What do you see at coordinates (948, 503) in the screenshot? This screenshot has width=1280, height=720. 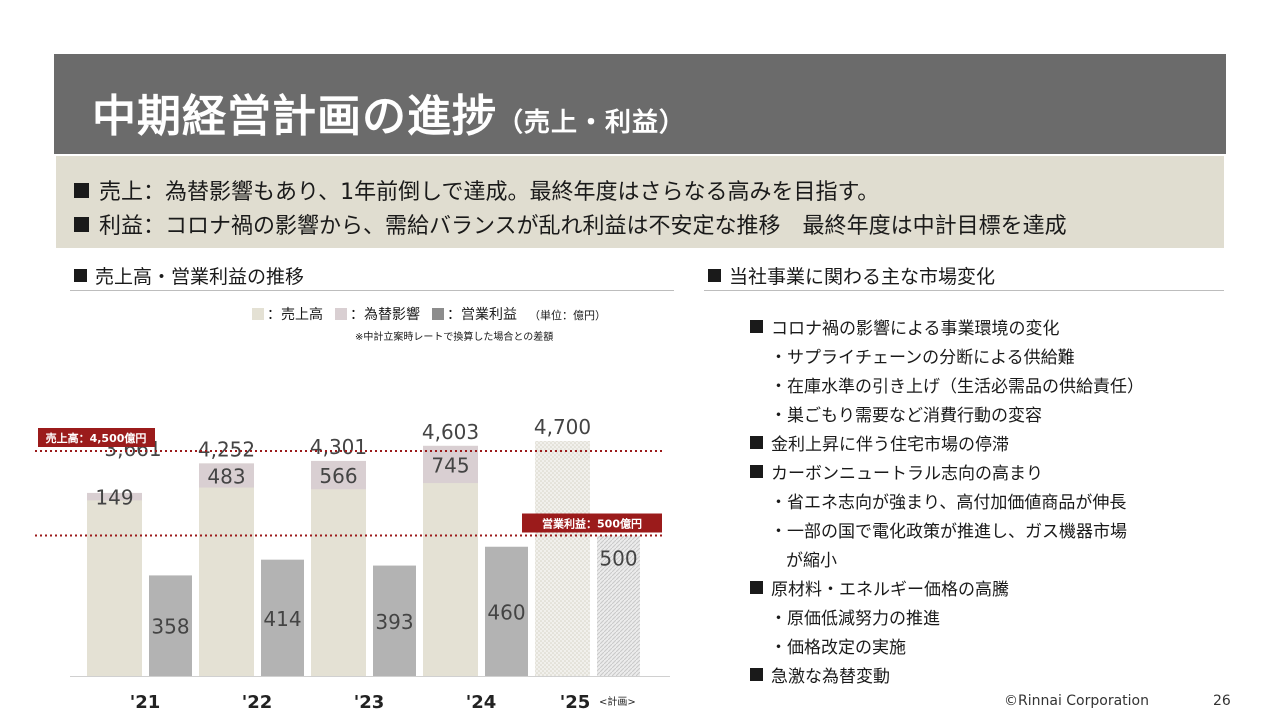 I see `market-detail: ・省エネ志向が強まり、高付加価値商品が伸長` at bounding box center [948, 503].